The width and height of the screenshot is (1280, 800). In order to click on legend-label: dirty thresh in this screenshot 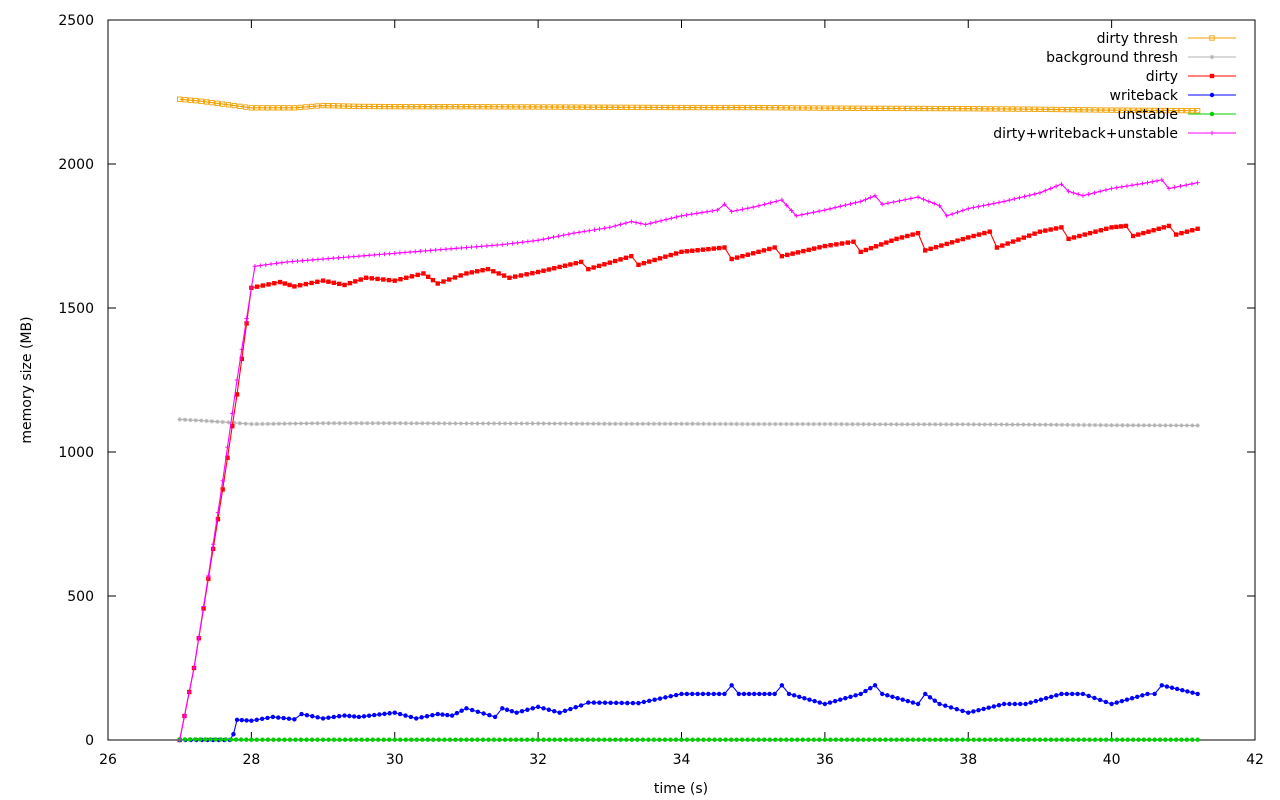, I will do `click(1137, 39)`.